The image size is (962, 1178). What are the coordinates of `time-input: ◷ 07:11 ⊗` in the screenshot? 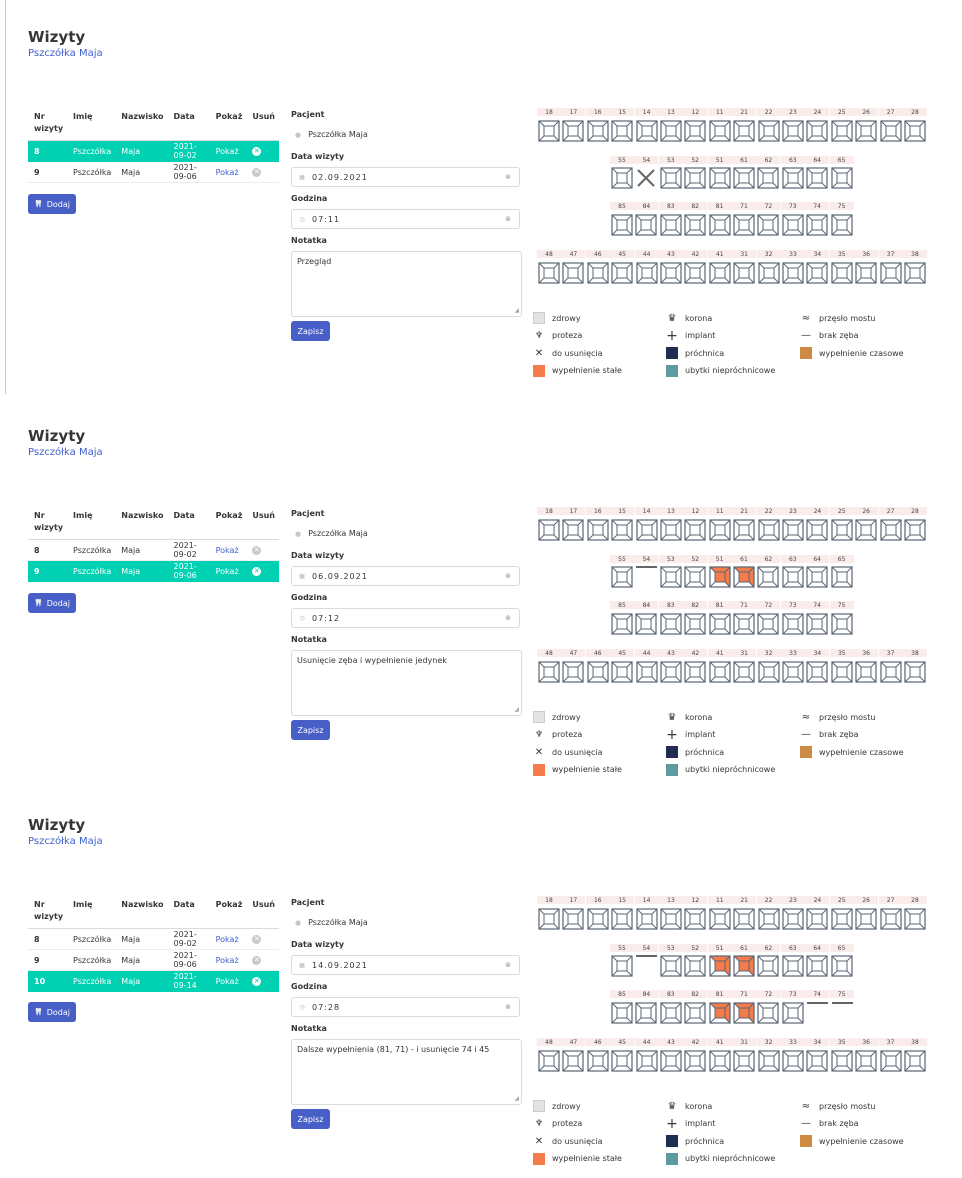 It's located at (405, 219).